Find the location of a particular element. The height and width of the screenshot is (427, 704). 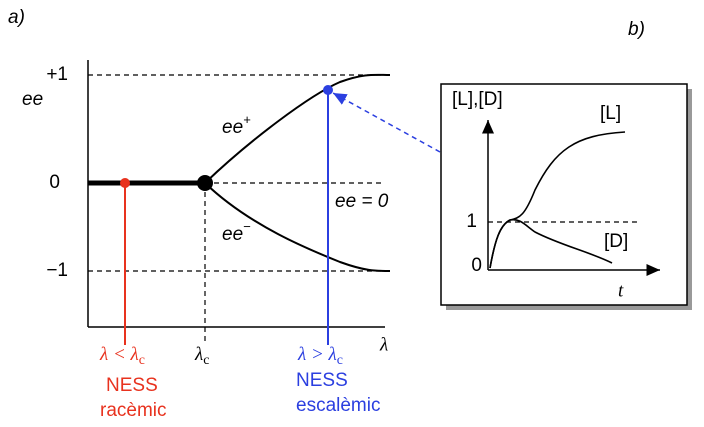

x-axis-label: t is located at coordinates (621, 290).